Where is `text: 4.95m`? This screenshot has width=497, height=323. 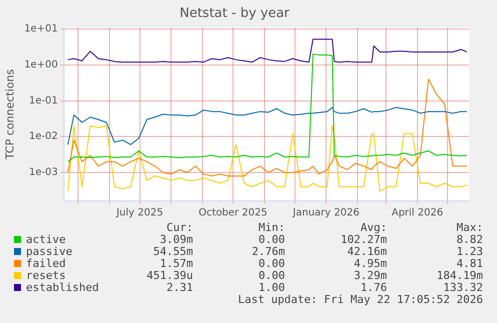
text: 4.95m is located at coordinates (370, 263).